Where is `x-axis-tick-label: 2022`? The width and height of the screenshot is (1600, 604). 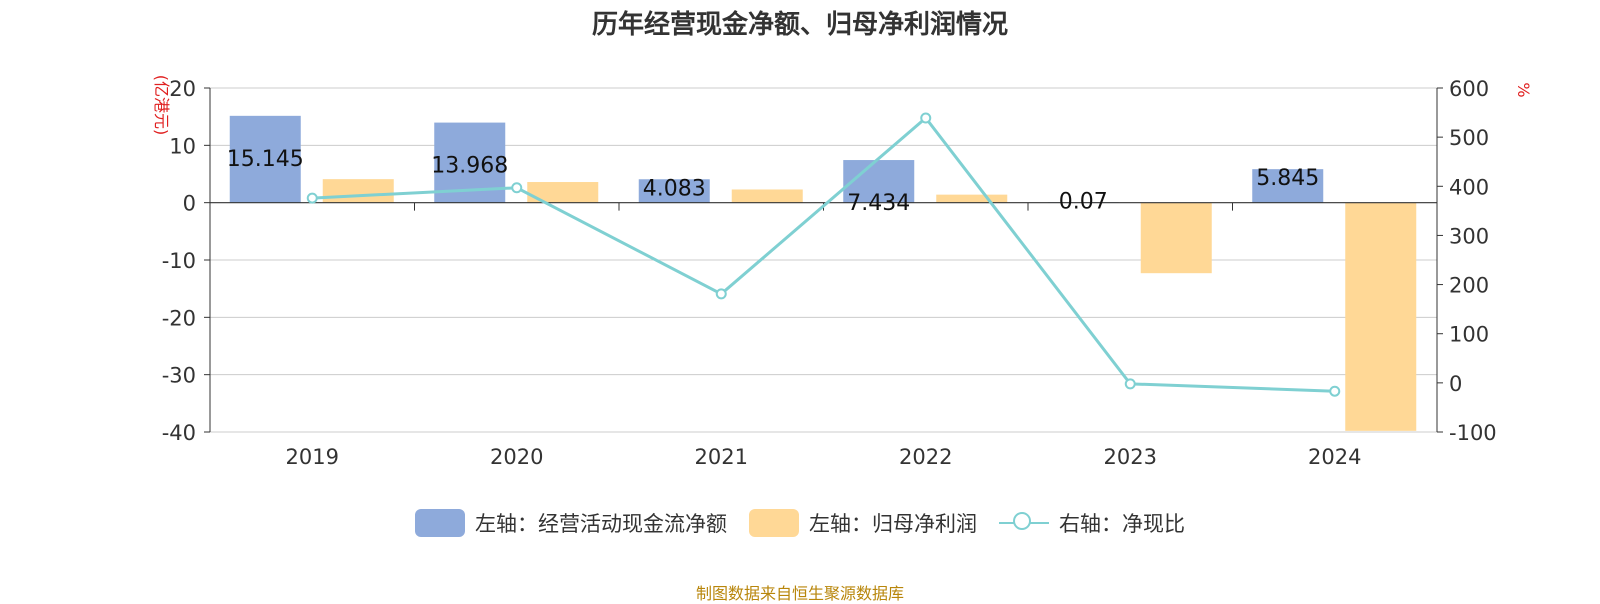 x-axis-tick-label: 2022 is located at coordinates (925, 457).